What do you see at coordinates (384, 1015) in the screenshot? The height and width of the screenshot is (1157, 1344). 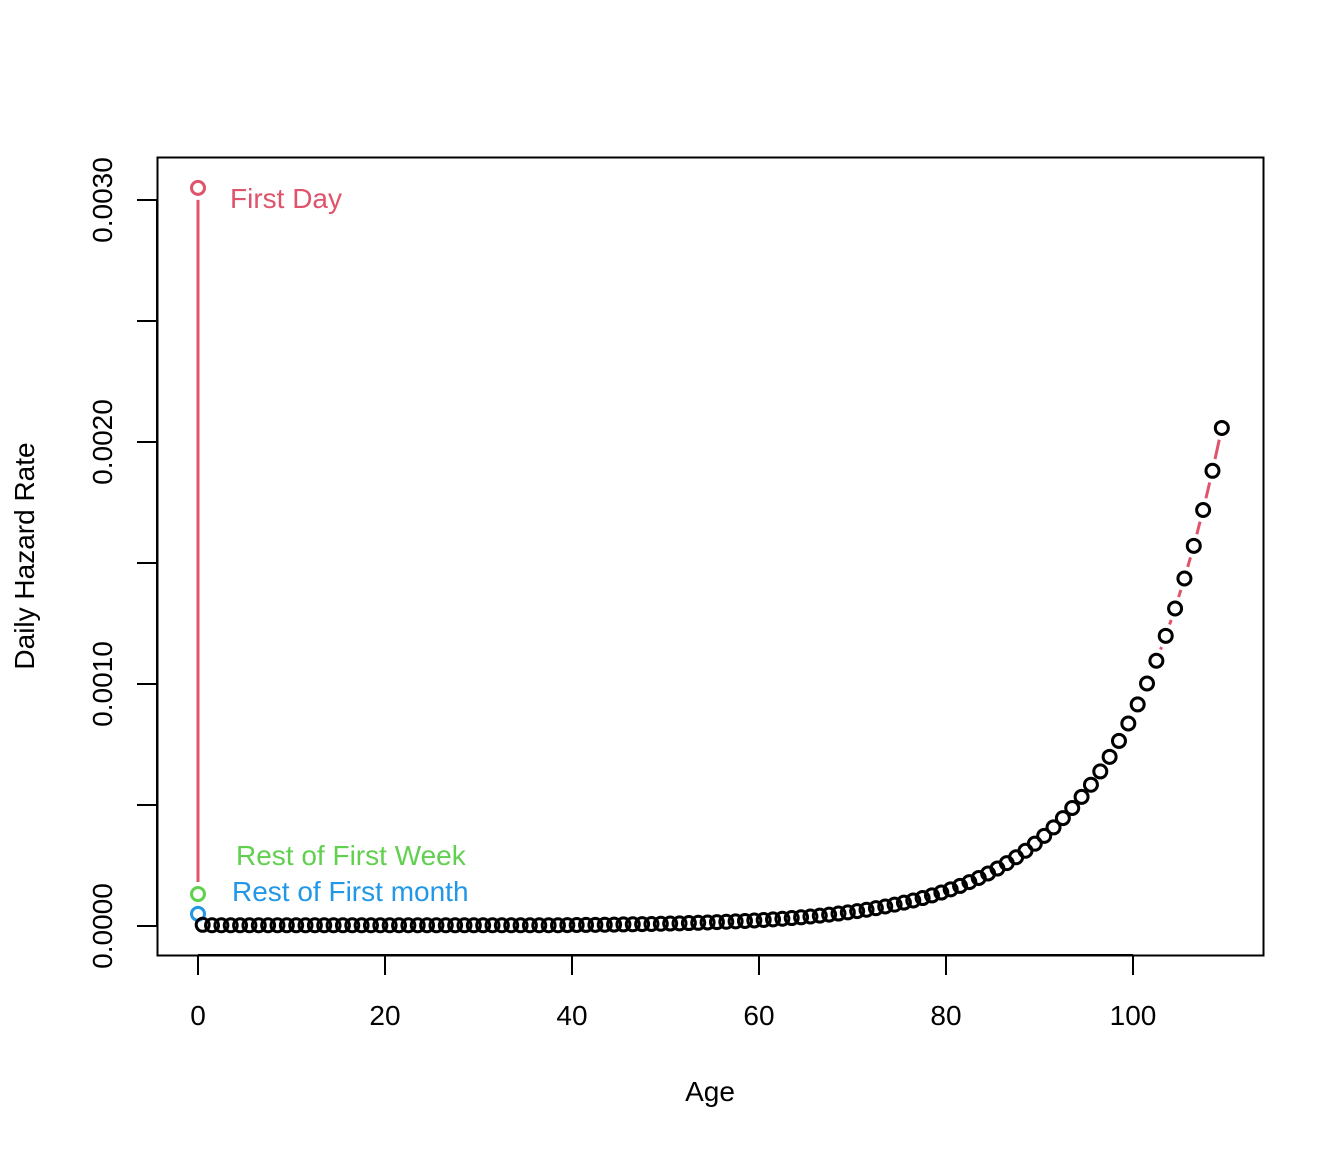 I see `x-tick-label: 20` at bounding box center [384, 1015].